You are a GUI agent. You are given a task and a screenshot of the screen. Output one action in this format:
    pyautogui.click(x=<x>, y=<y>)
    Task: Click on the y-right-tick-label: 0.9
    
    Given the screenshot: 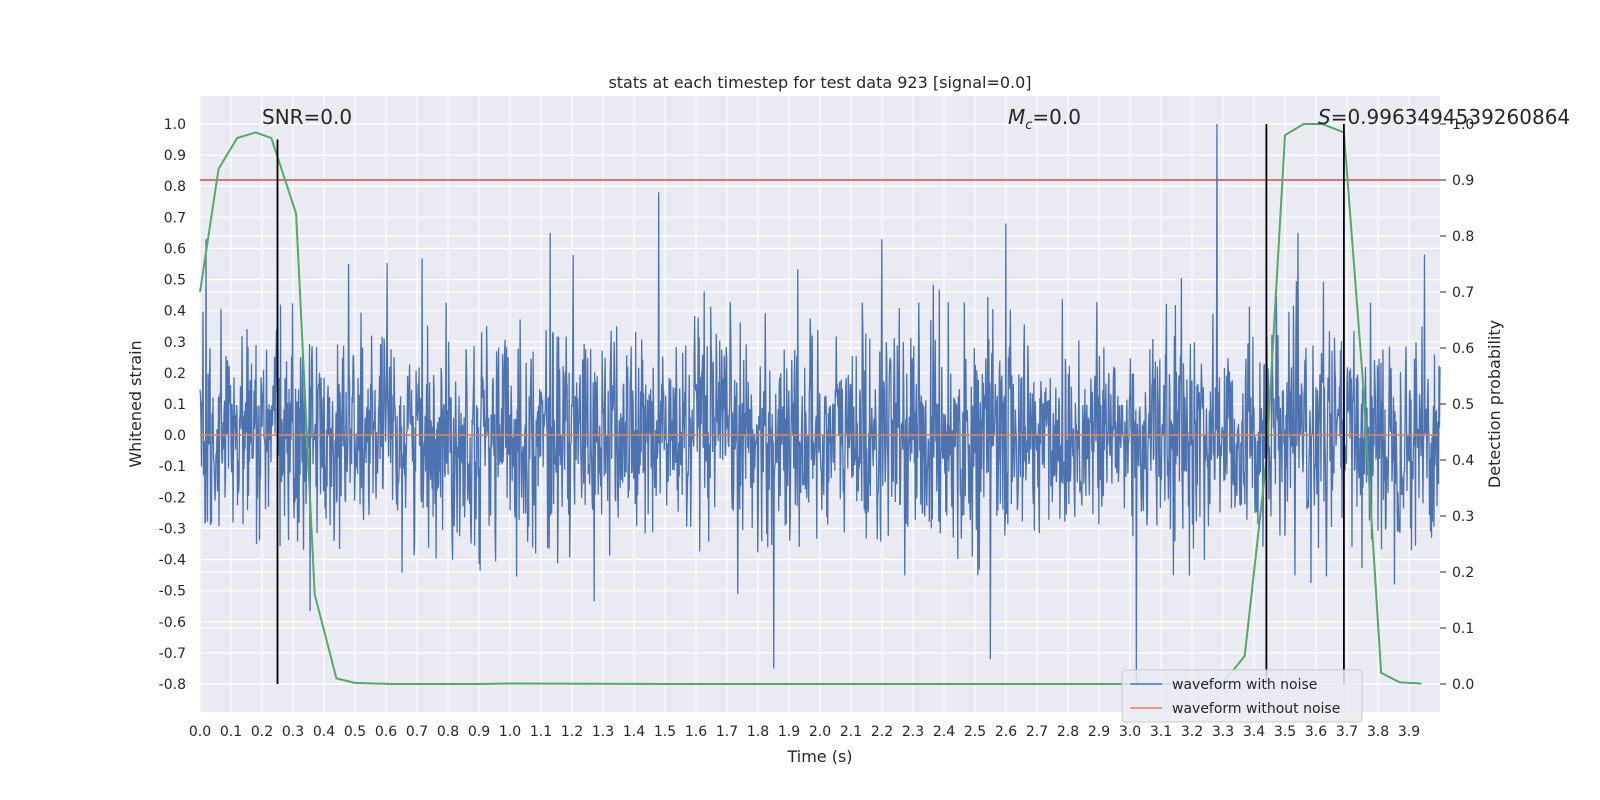 What is the action you would take?
    pyautogui.click(x=1463, y=181)
    